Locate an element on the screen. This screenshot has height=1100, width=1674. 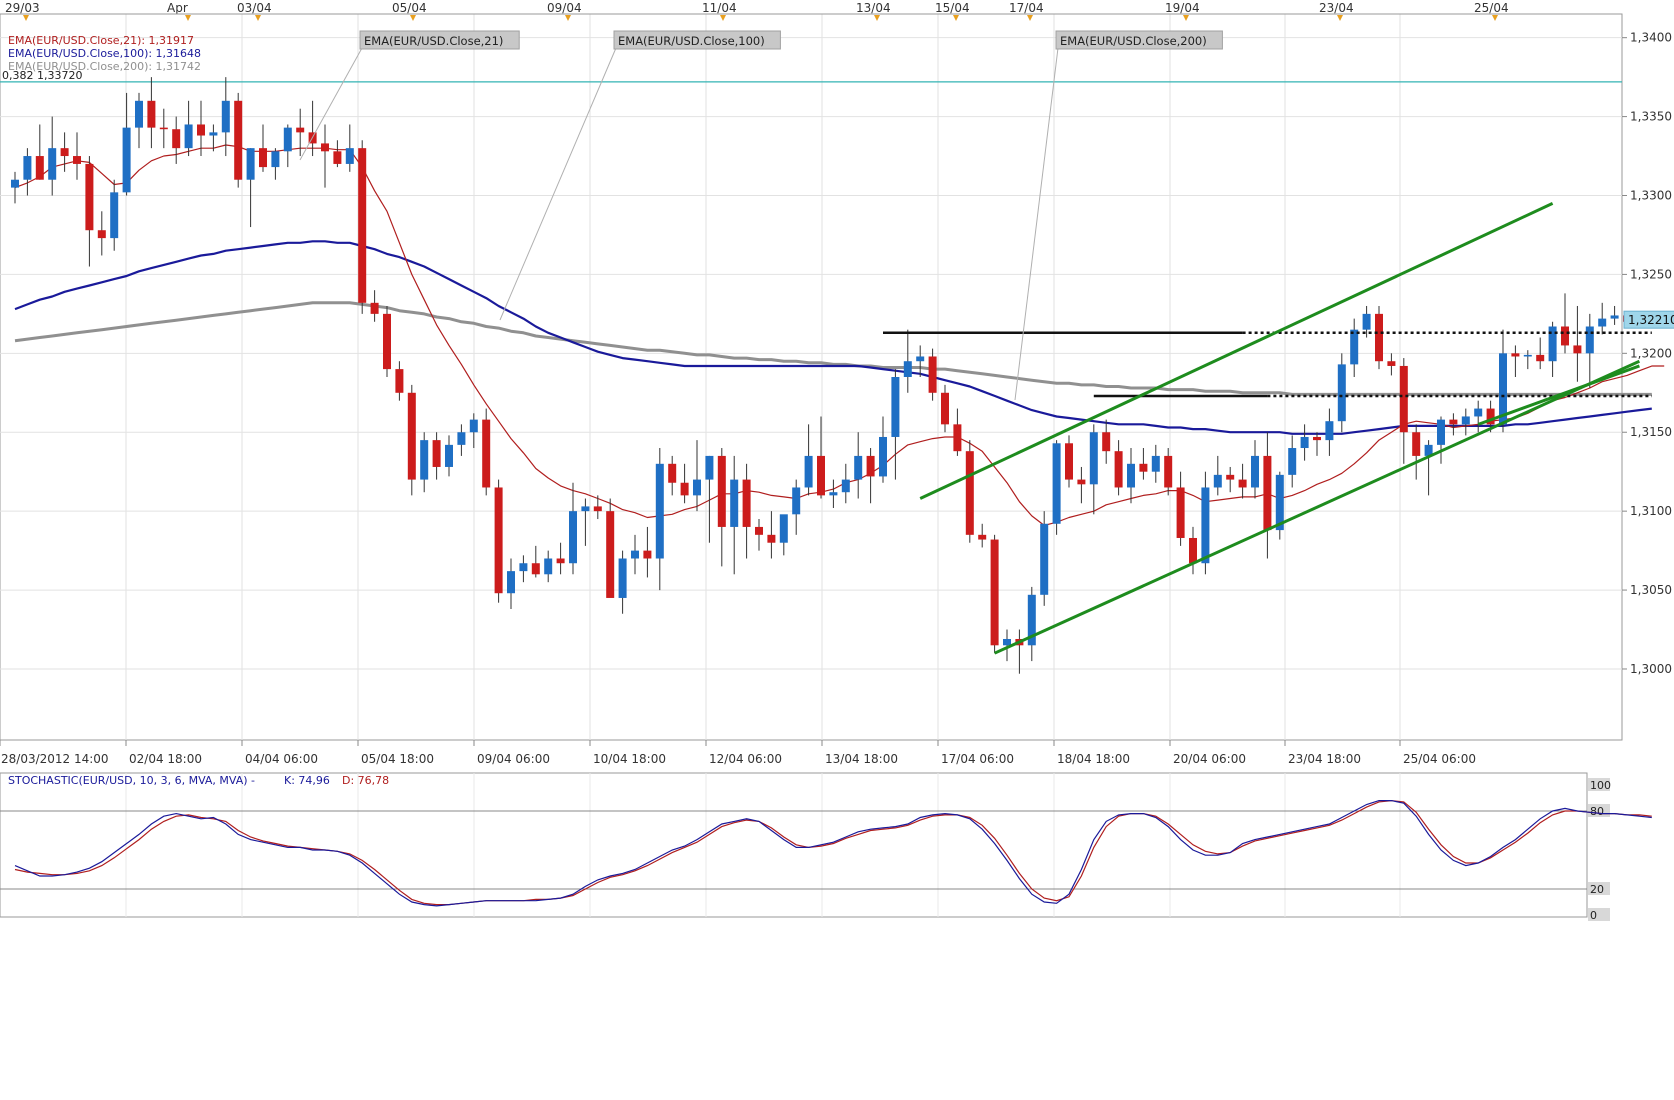
trend-channel-upper is located at coordinates (1236, 351).